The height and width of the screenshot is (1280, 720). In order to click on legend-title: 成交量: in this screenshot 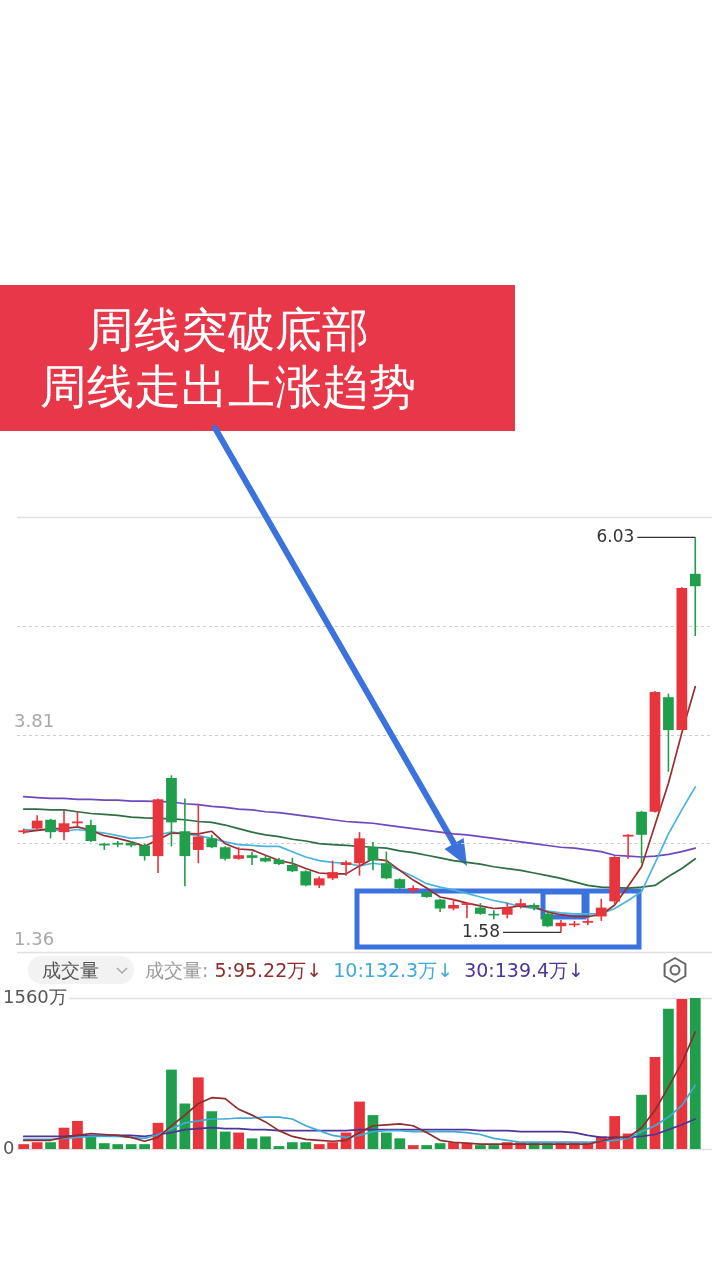, I will do `click(177, 970)`.